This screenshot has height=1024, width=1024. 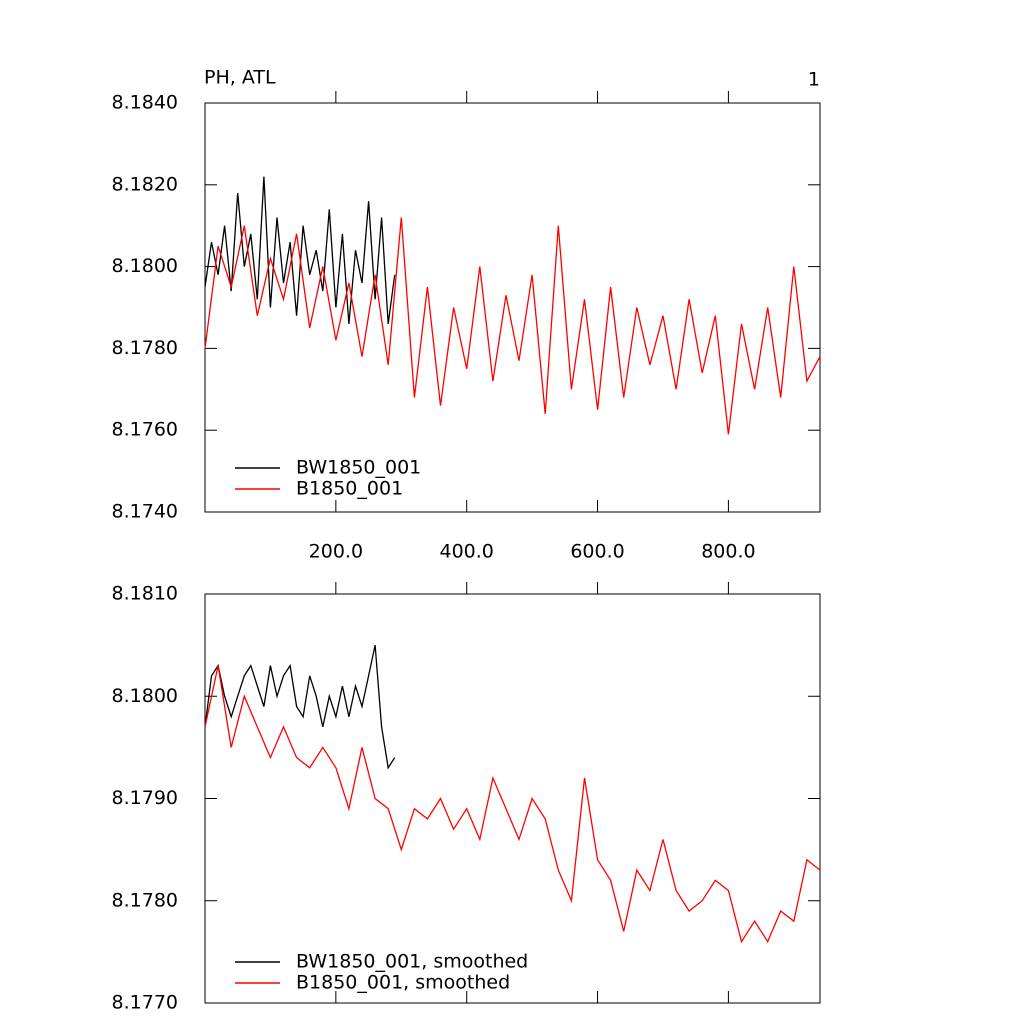 What do you see at coordinates (597, 552) in the screenshot?
I see `x-tick-label: 600.0` at bounding box center [597, 552].